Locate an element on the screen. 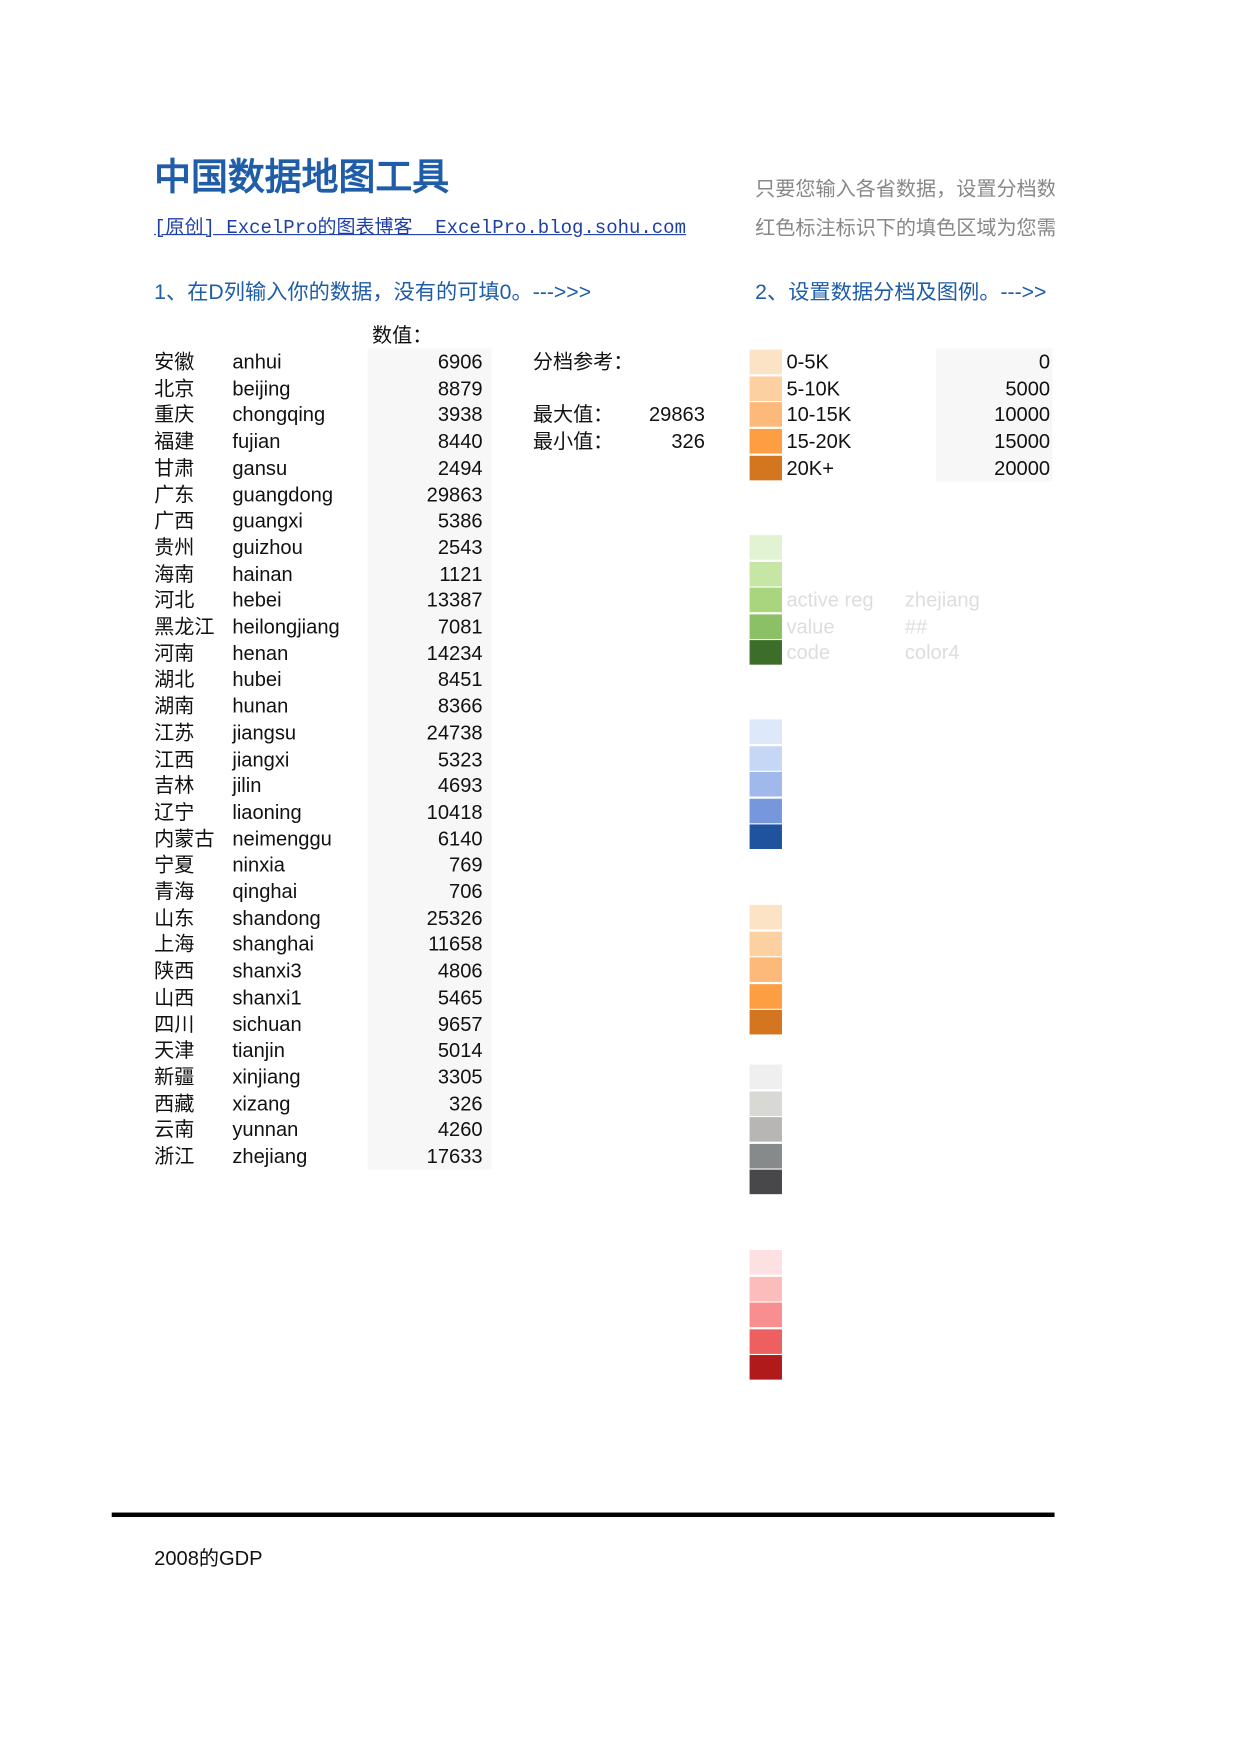  province-cn: 四川 is located at coordinates (174, 1023).